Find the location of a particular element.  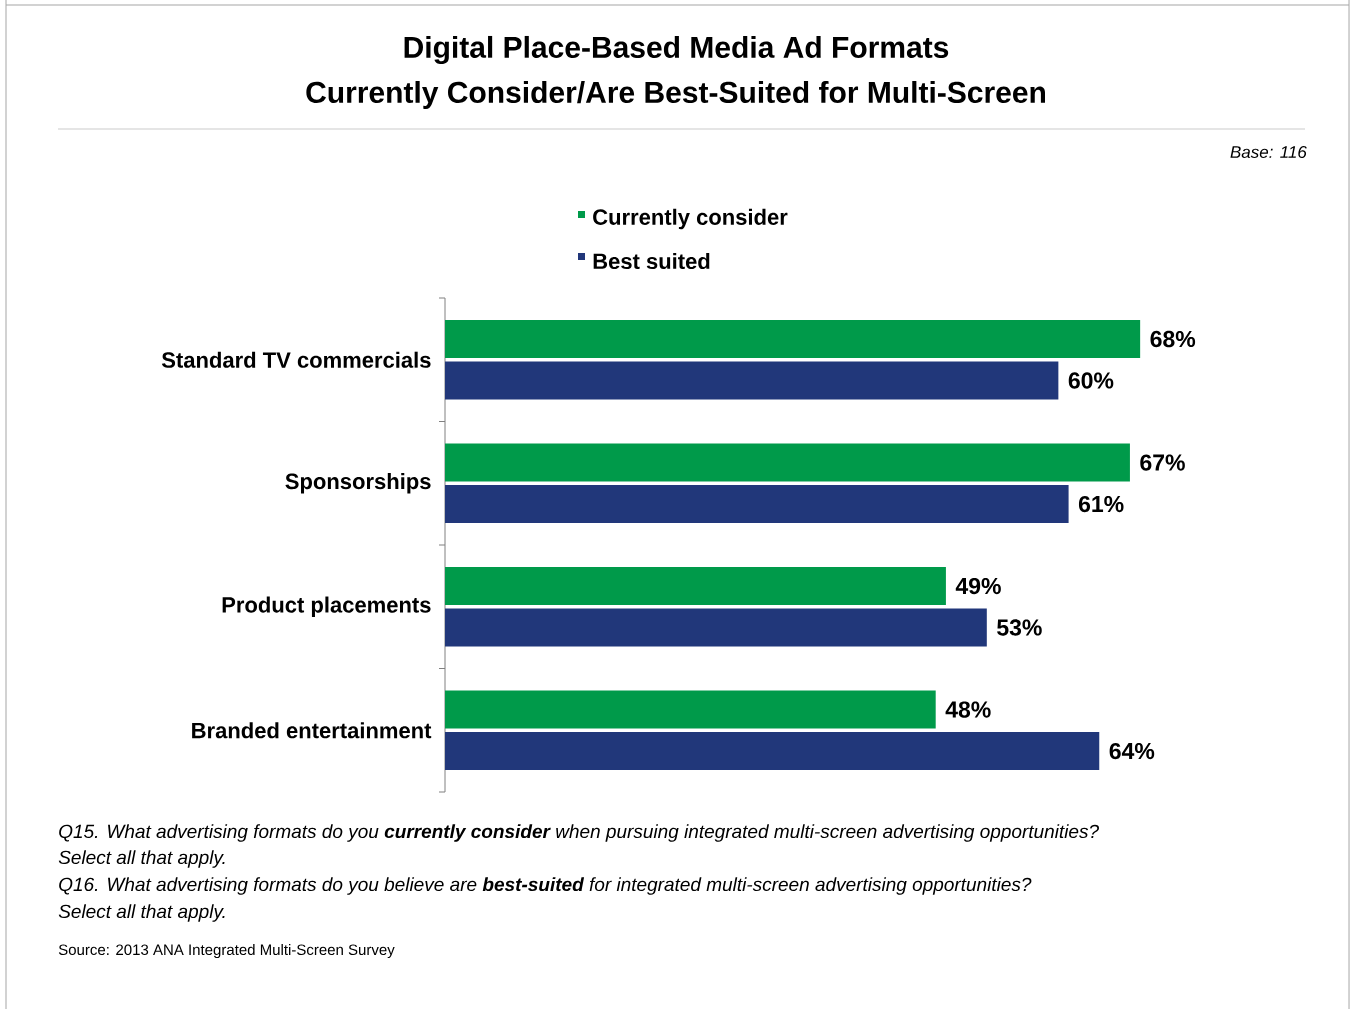

y-tick-label: Standard TV commercials is located at coordinates (296, 359).